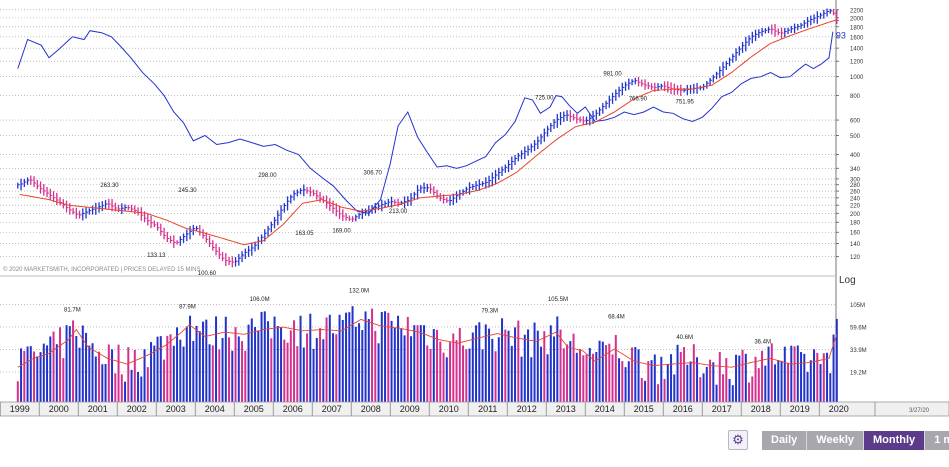 This screenshot has height=467, width=949. What do you see at coordinates (855, 137) in the screenshot?
I see `price-tick-label: 500` at bounding box center [855, 137].